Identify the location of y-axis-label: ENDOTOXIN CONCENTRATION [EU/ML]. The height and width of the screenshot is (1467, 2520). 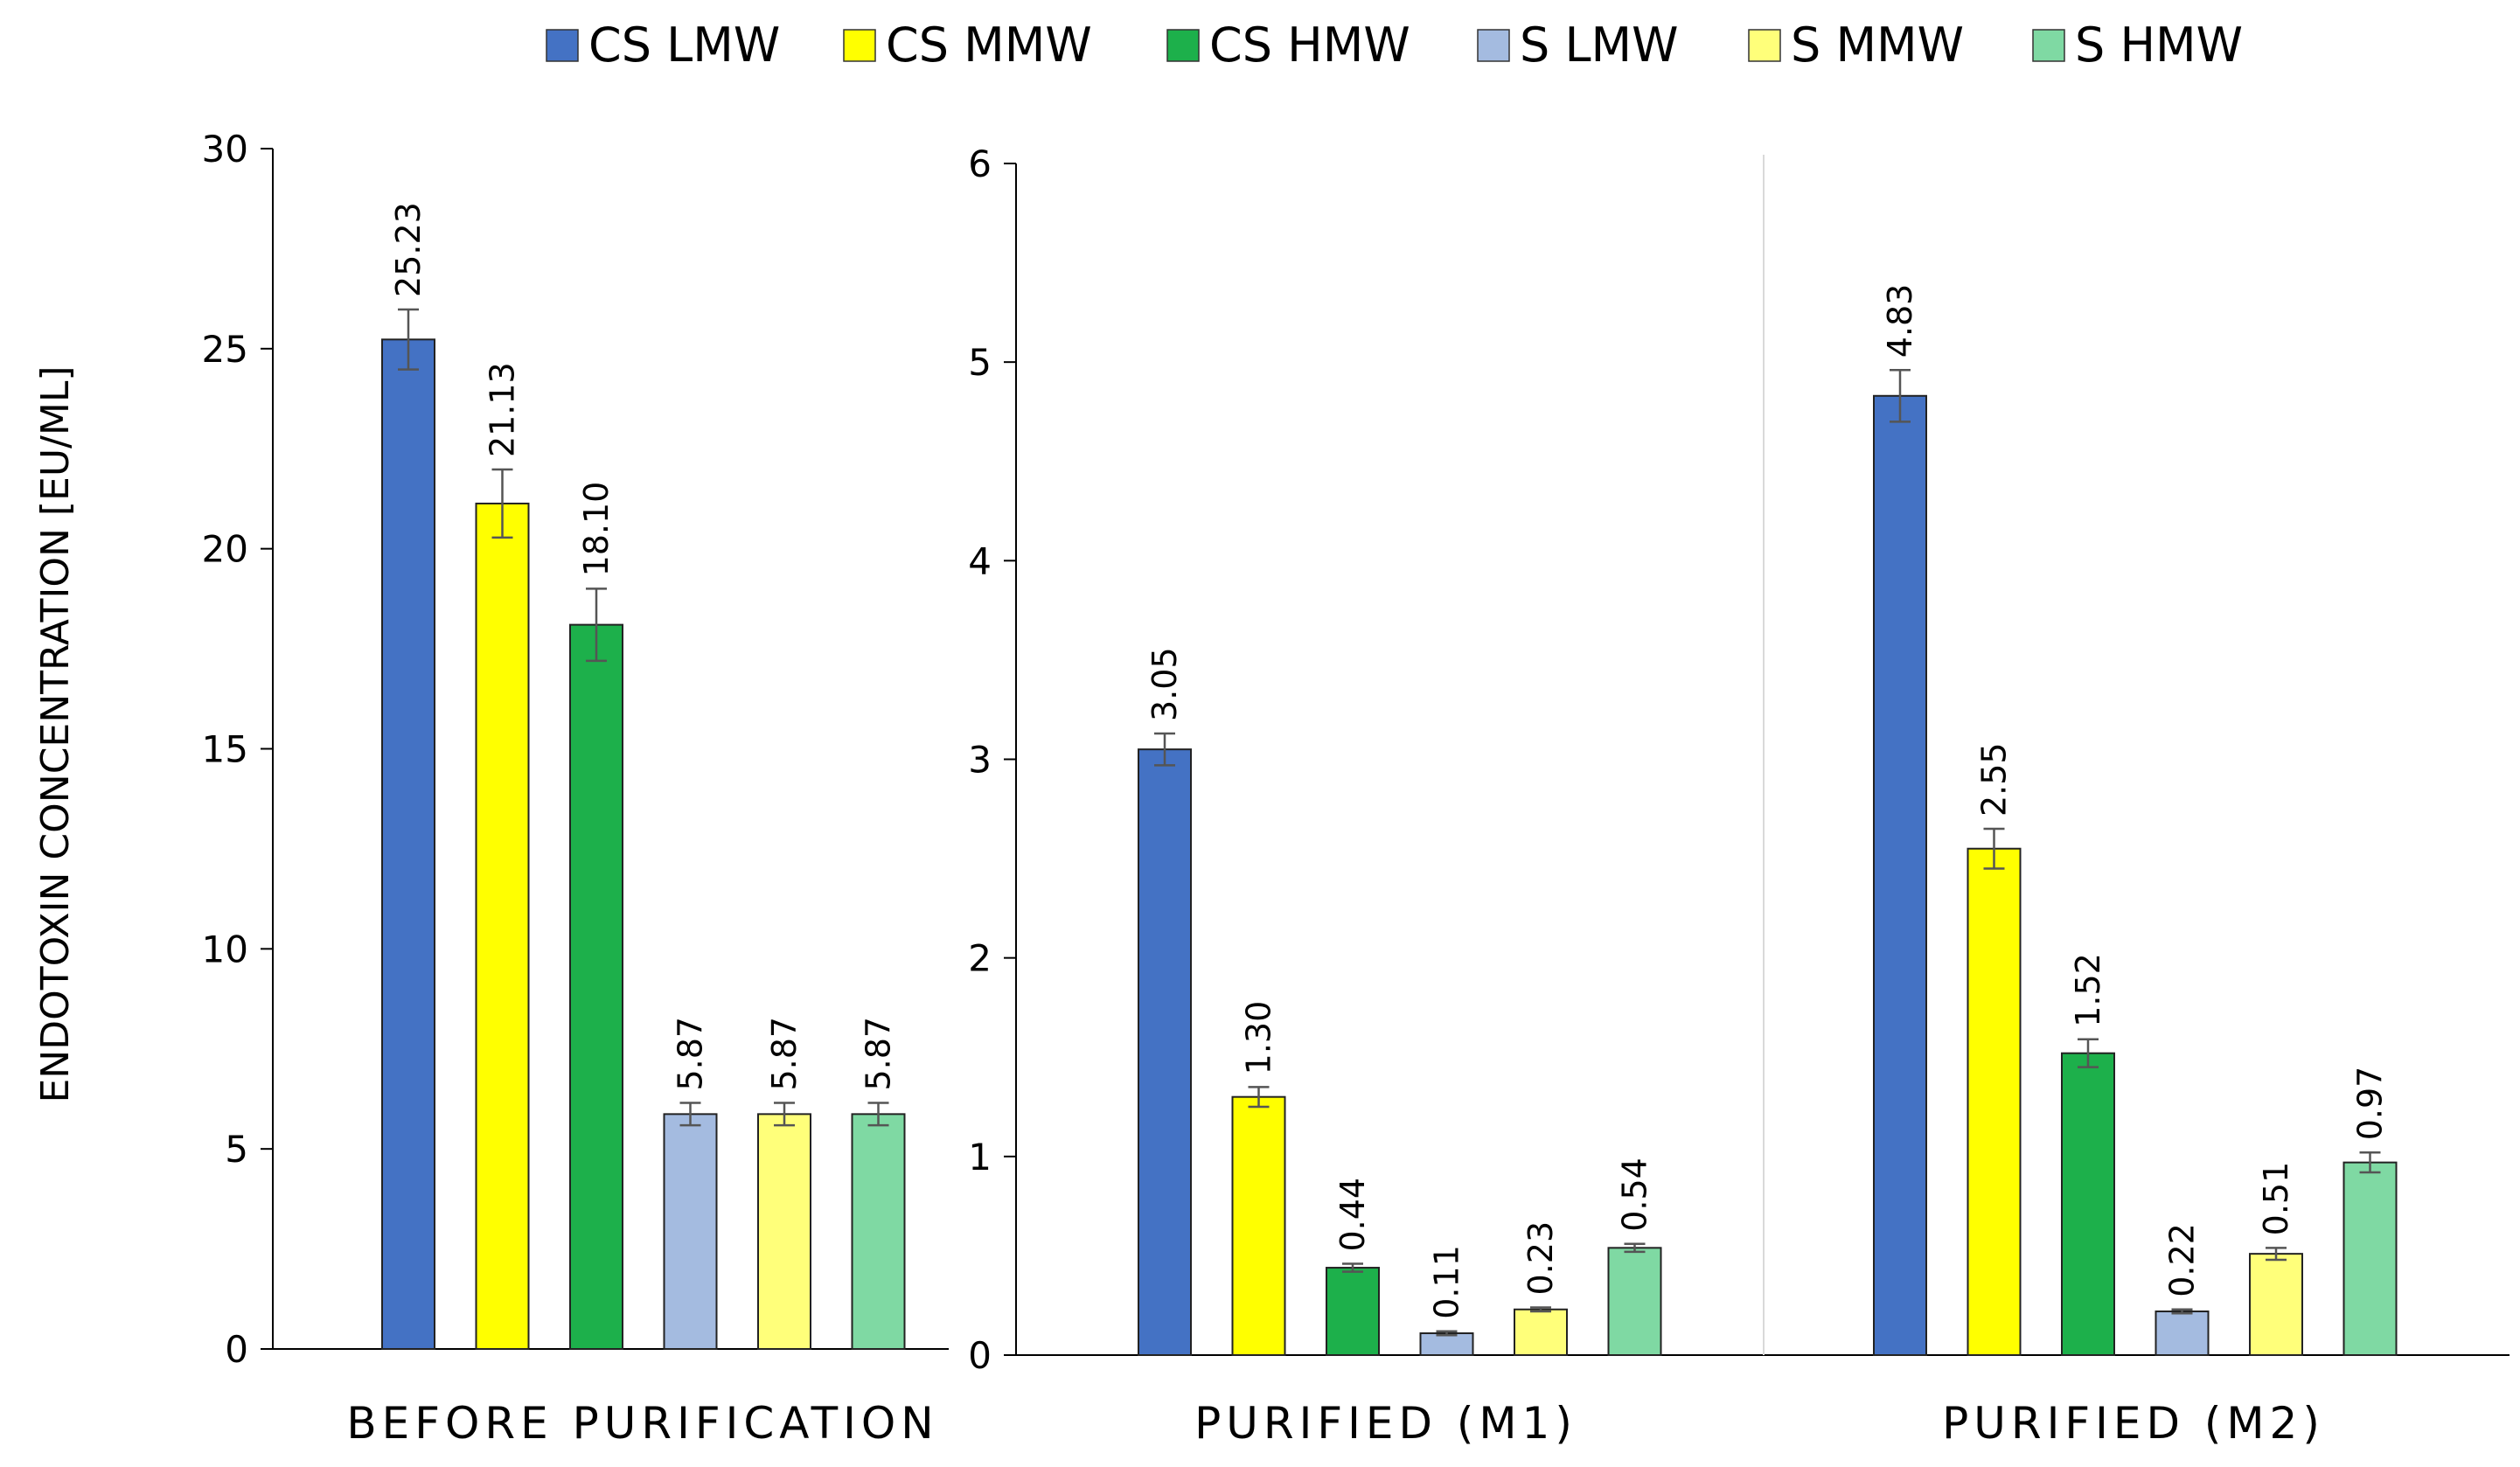
(55, 733).